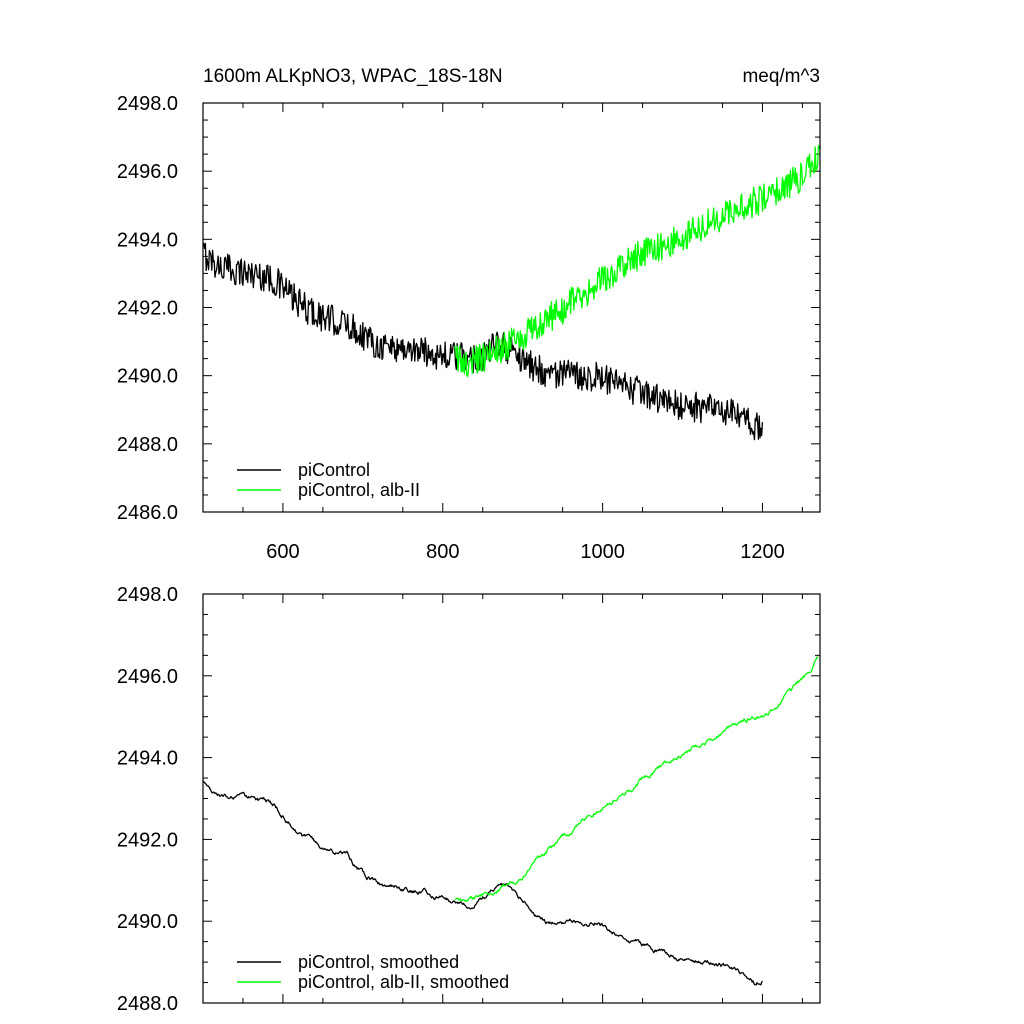 The width and height of the screenshot is (1024, 1024). What do you see at coordinates (781, 76) in the screenshot?
I see `top-panel-units: meq/m^3` at bounding box center [781, 76].